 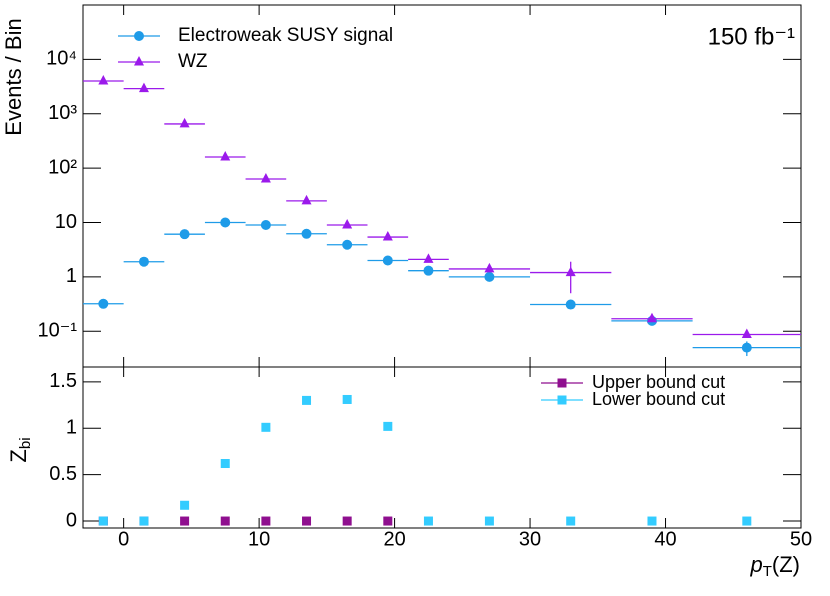 I want to click on y-tick-label: 10⁻¹, so click(x=58, y=331).